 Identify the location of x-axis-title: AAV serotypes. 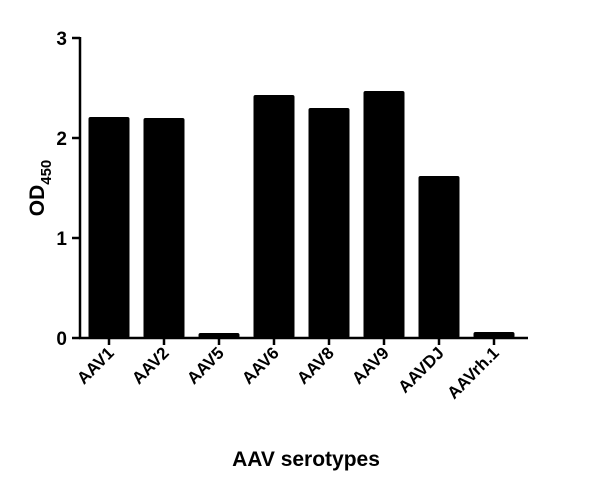
(306, 459).